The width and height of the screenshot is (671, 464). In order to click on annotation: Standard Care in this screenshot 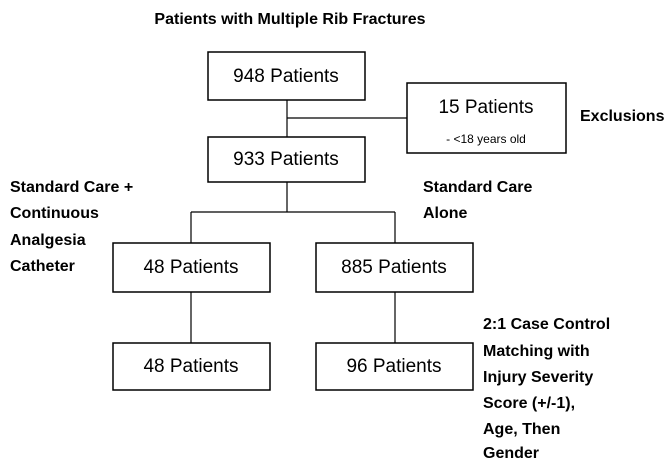, I will do `click(477, 187)`.